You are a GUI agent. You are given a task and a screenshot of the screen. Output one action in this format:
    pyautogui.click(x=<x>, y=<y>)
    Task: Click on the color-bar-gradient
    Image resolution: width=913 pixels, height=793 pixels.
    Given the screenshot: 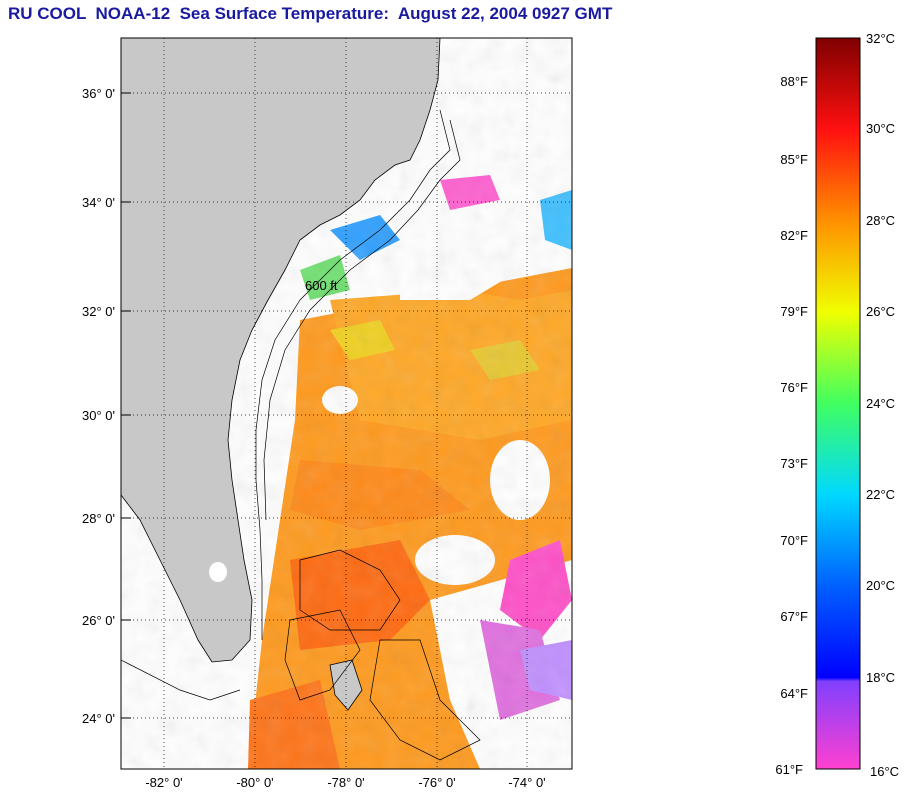 What is the action you would take?
    pyautogui.click(x=838, y=403)
    